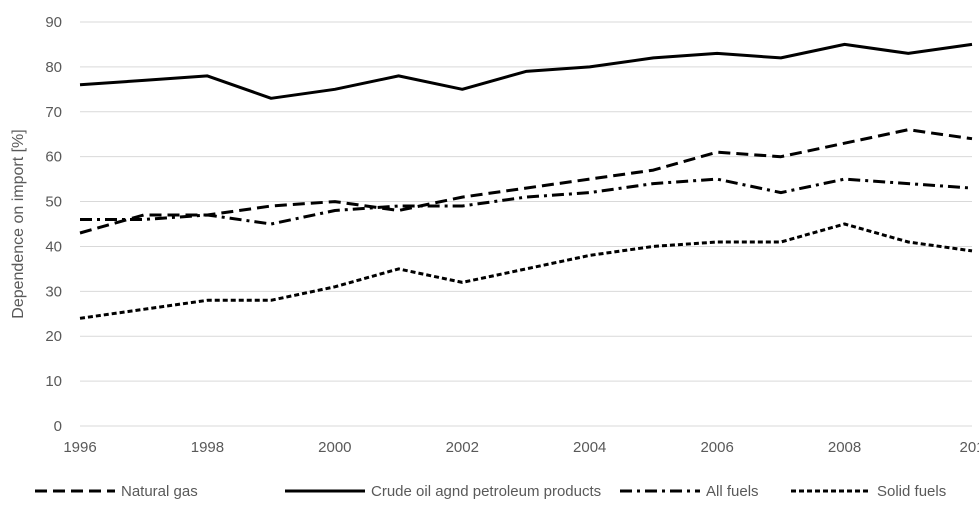 The height and width of the screenshot is (508, 979). I want to click on y-tick-label: 90, so click(53, 22).